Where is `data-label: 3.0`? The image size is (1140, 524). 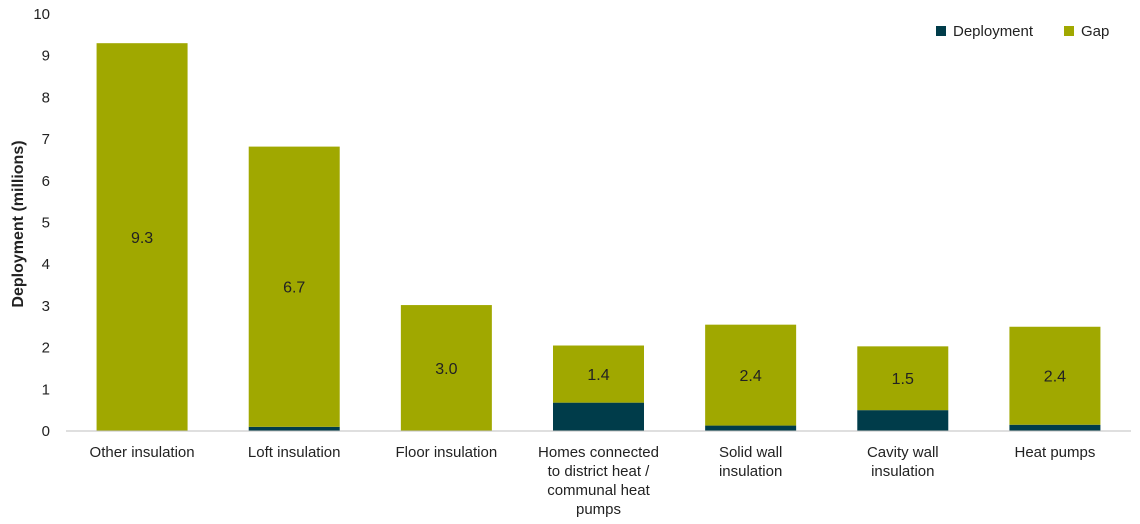 data-label: 3.0 is located at coordinates (446, 369).